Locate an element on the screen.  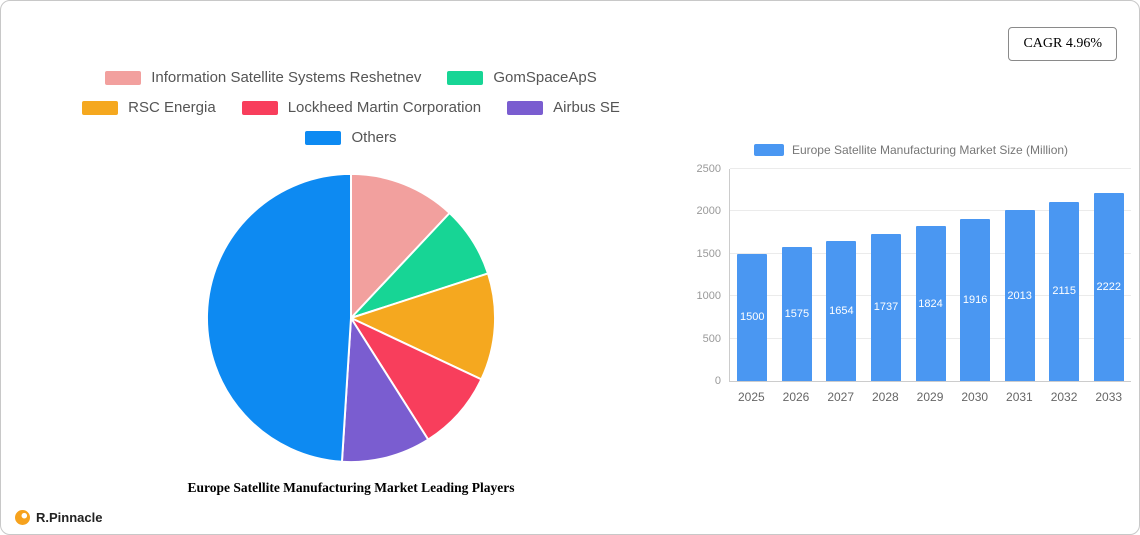
bar: 1737 is located at coordinates (885, 307).